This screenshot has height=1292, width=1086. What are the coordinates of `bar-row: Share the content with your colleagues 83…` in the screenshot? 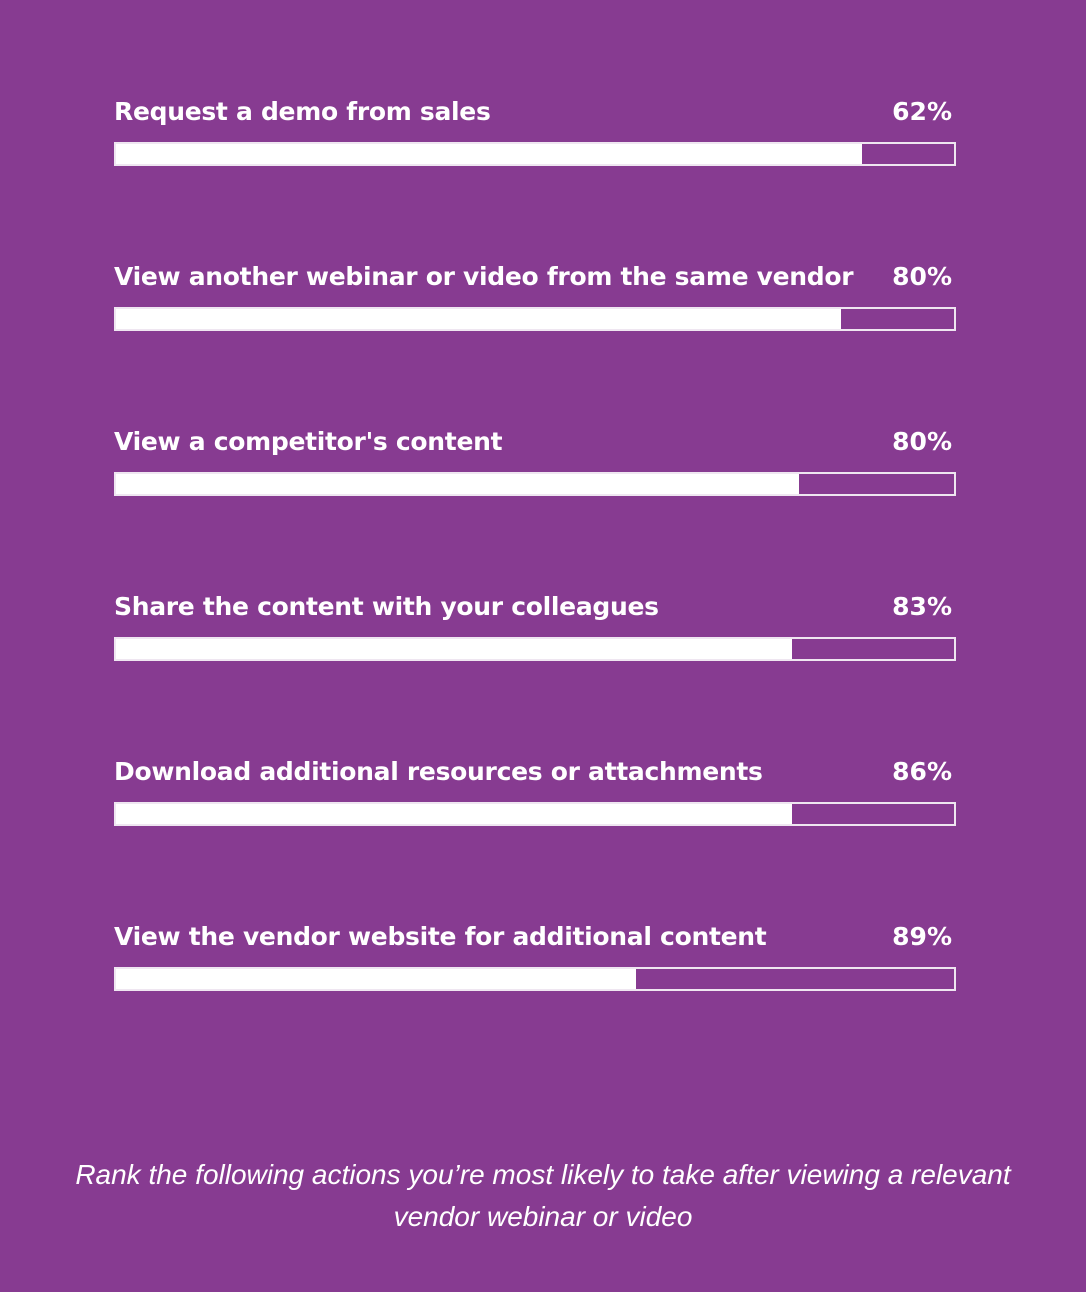 It's located at (535, 627).